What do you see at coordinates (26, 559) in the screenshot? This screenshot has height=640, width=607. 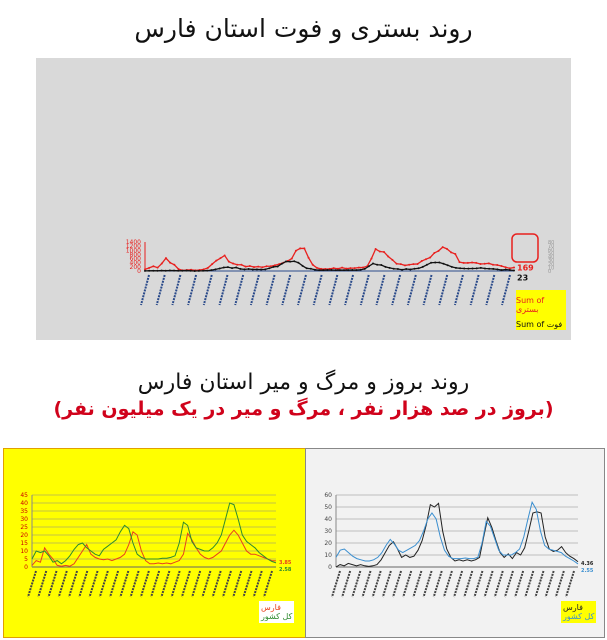 I see `y-tick-label: 5` at bounding box center [26, 559].